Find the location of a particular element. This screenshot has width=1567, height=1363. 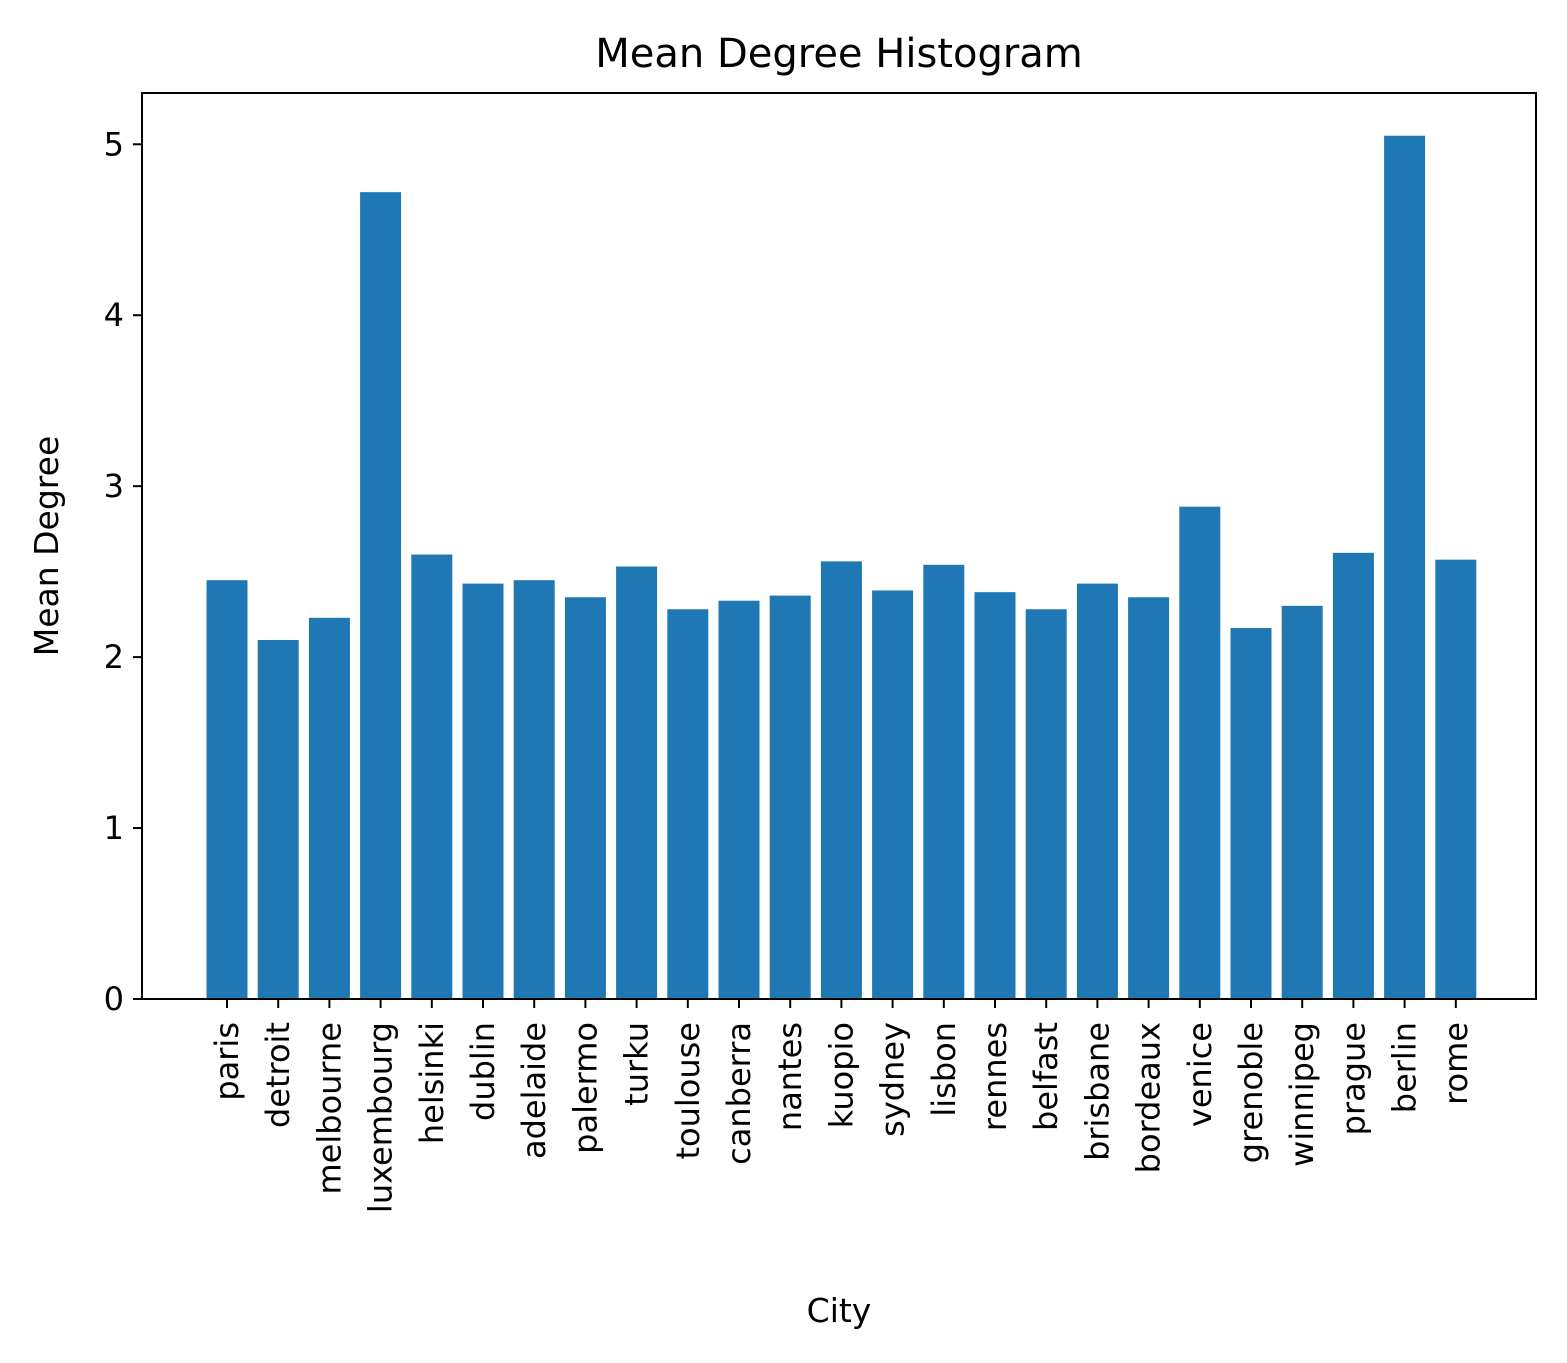

bar-rennes is located at coordinates (995, 795).